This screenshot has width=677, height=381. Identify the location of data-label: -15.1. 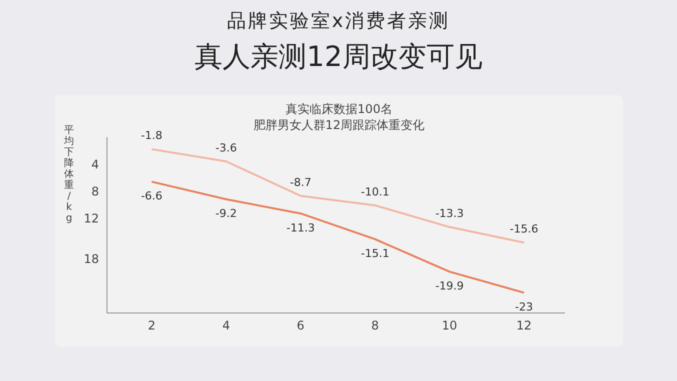
(375, 253).